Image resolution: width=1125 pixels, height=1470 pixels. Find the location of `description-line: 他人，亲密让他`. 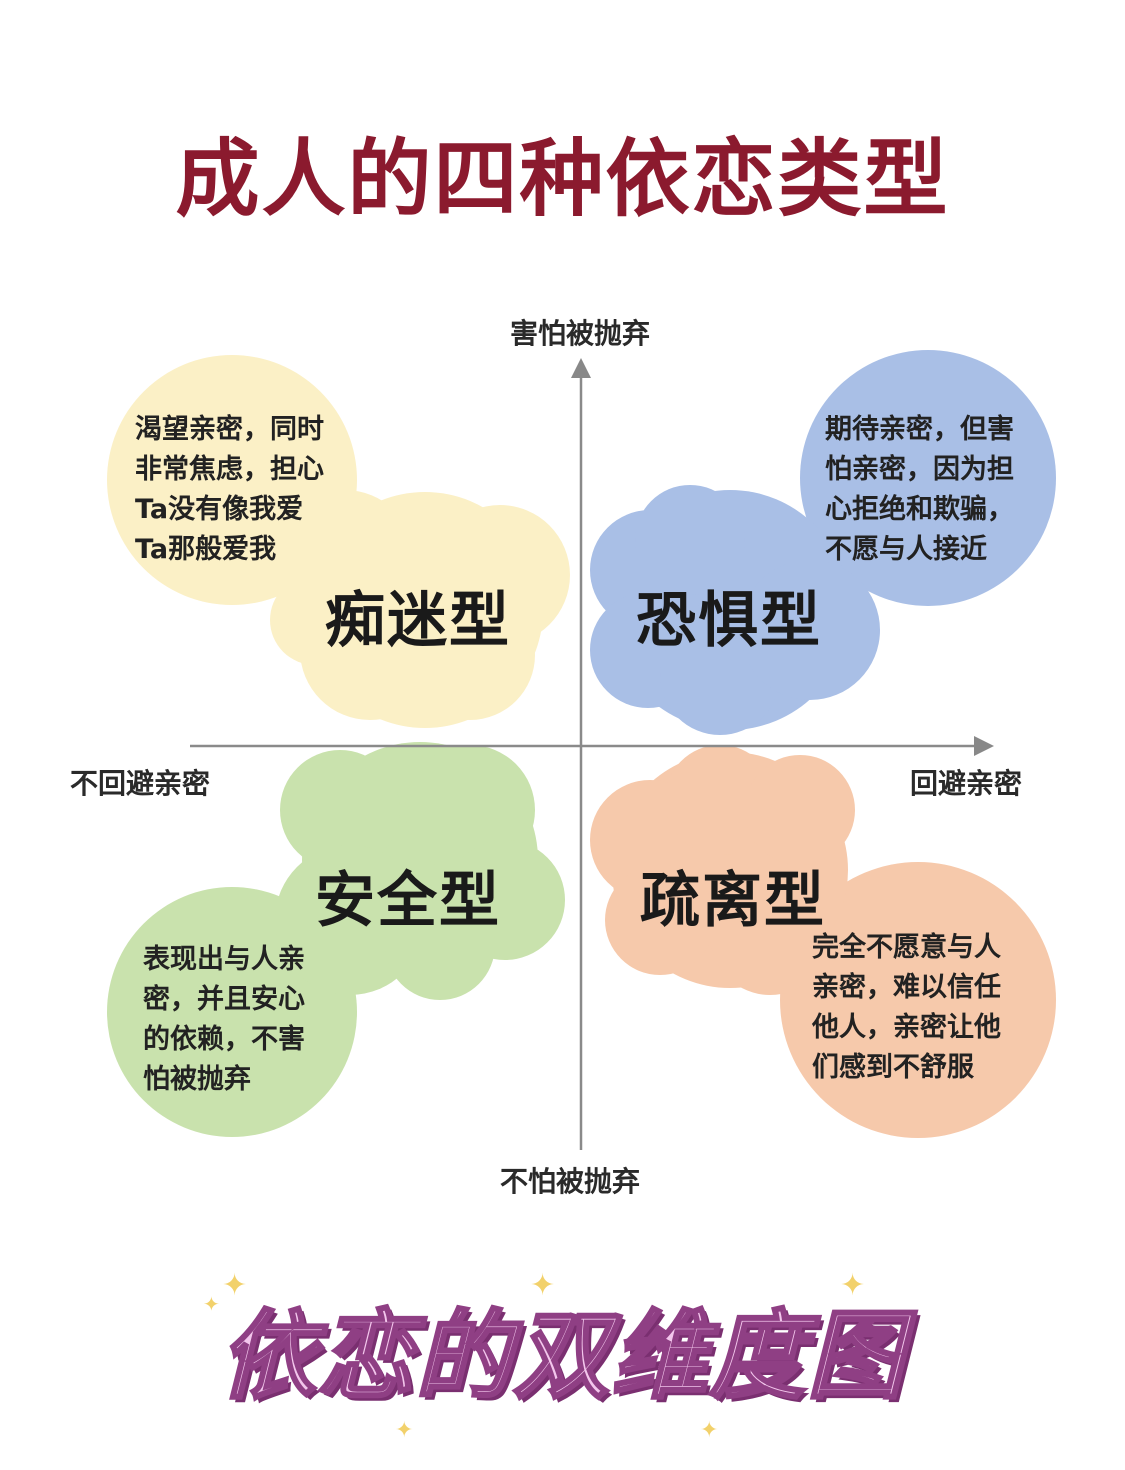

description-line: 他人，亲密让他 is located at coordinates (906, 1027).